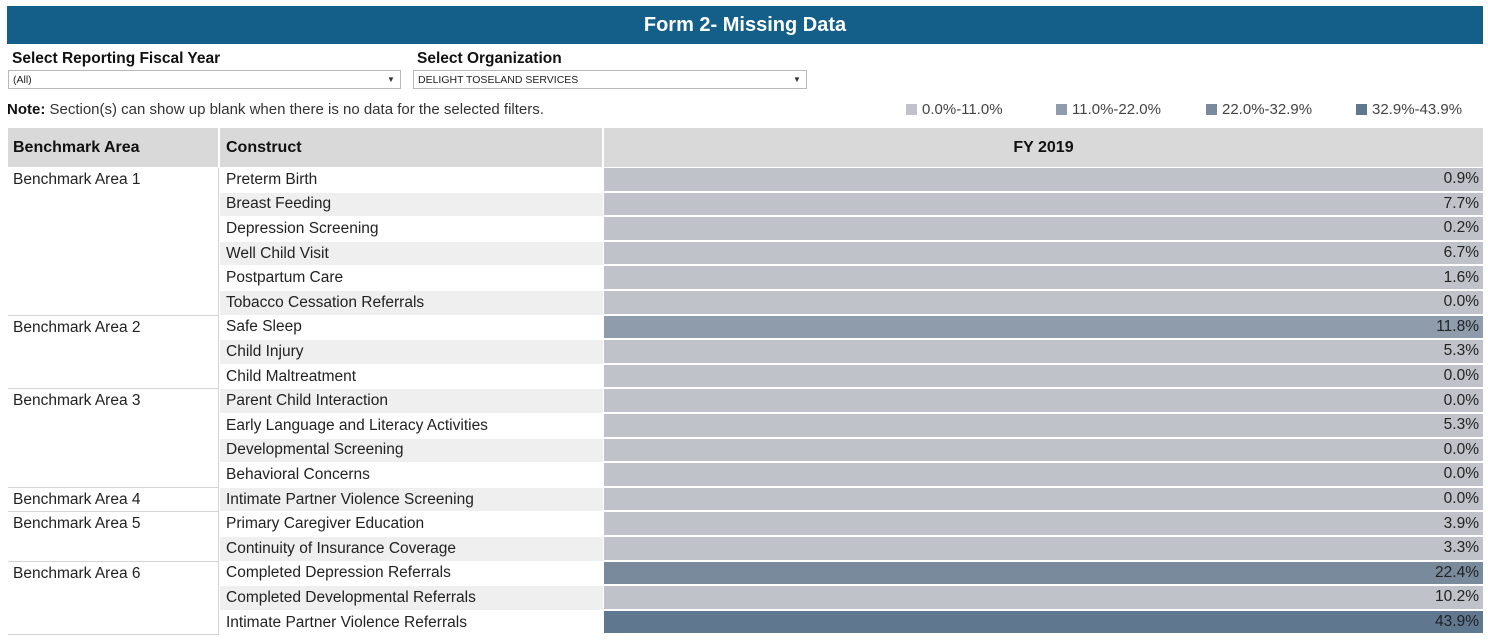 The image size is (1488, 642). What do you see at coordinates (113, 598) in the screenshot?
I see `benchmark-area-cell: Benchmark Area 6` at bounding box center [113, 598].